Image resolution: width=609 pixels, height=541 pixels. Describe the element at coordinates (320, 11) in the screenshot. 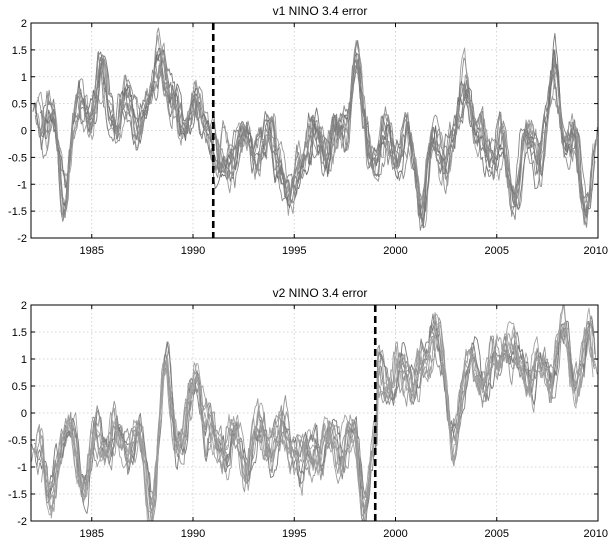

I see `chart-title: v1 NINO 3.4 error` at that location.